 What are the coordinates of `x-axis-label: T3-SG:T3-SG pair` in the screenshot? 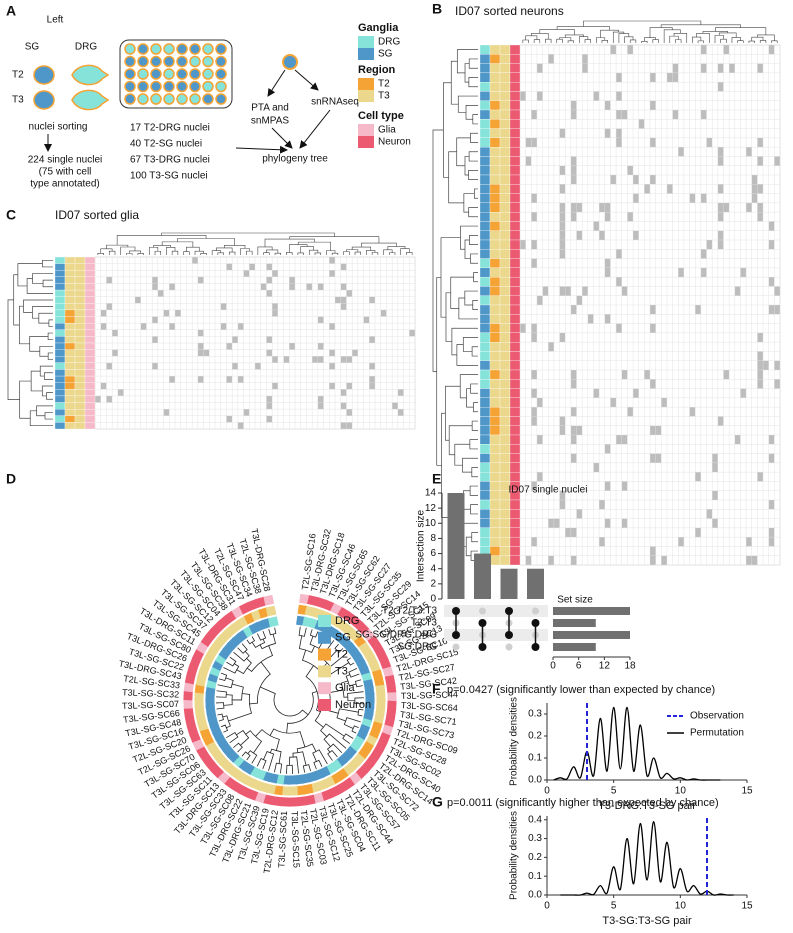 It's located at (647, 921).